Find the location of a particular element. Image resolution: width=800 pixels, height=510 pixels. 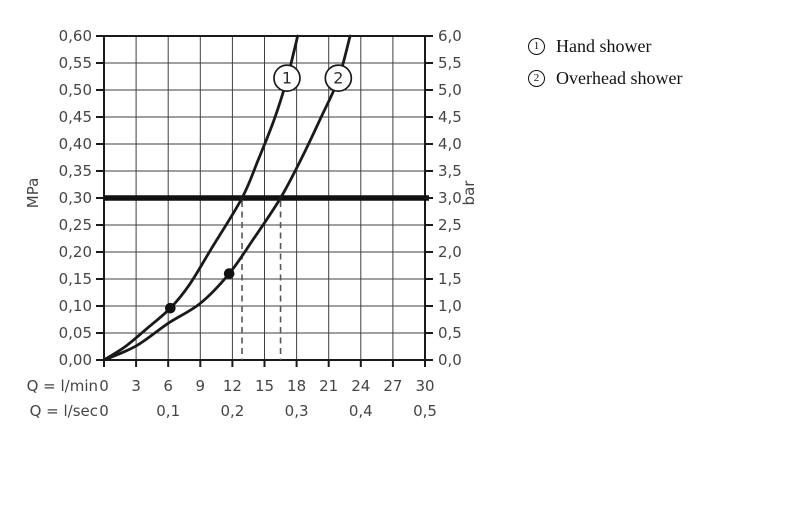

x-tick-label-lmin: 18 is located at coordinates (296, 386).